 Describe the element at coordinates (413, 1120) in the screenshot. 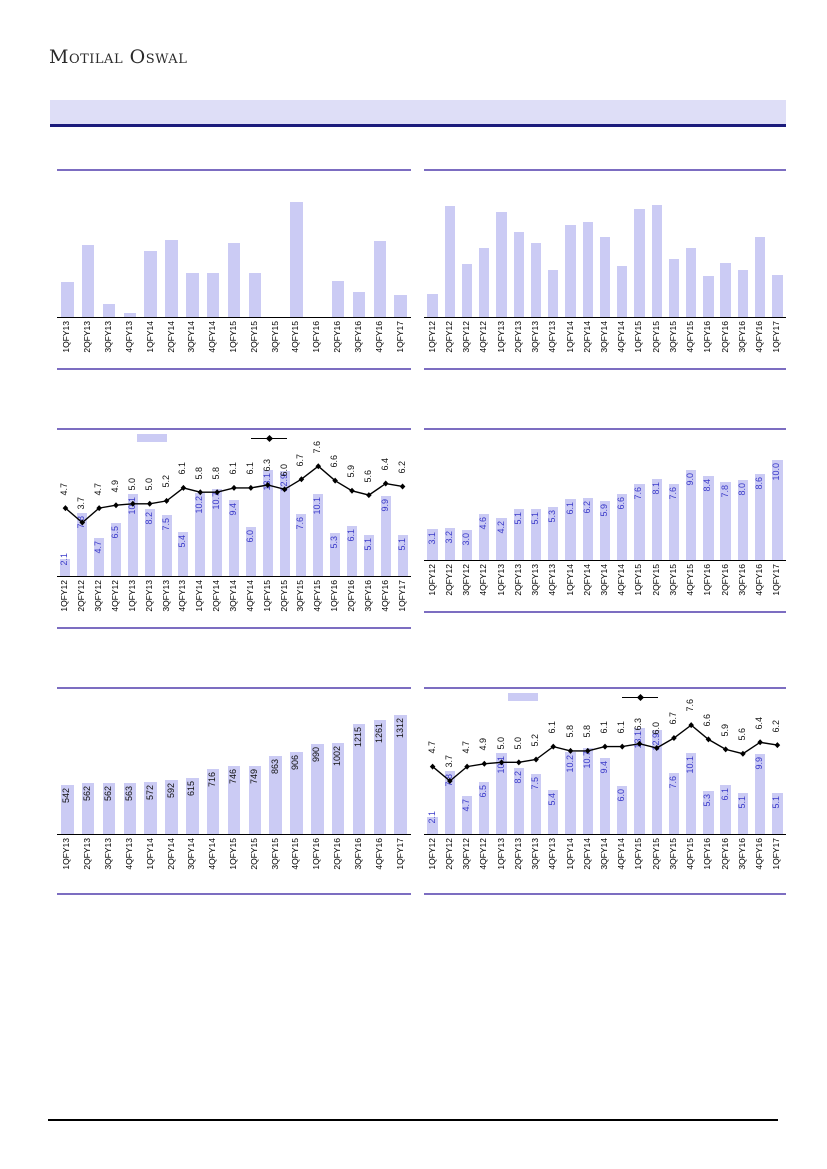

I see `footer-rule` at that location.